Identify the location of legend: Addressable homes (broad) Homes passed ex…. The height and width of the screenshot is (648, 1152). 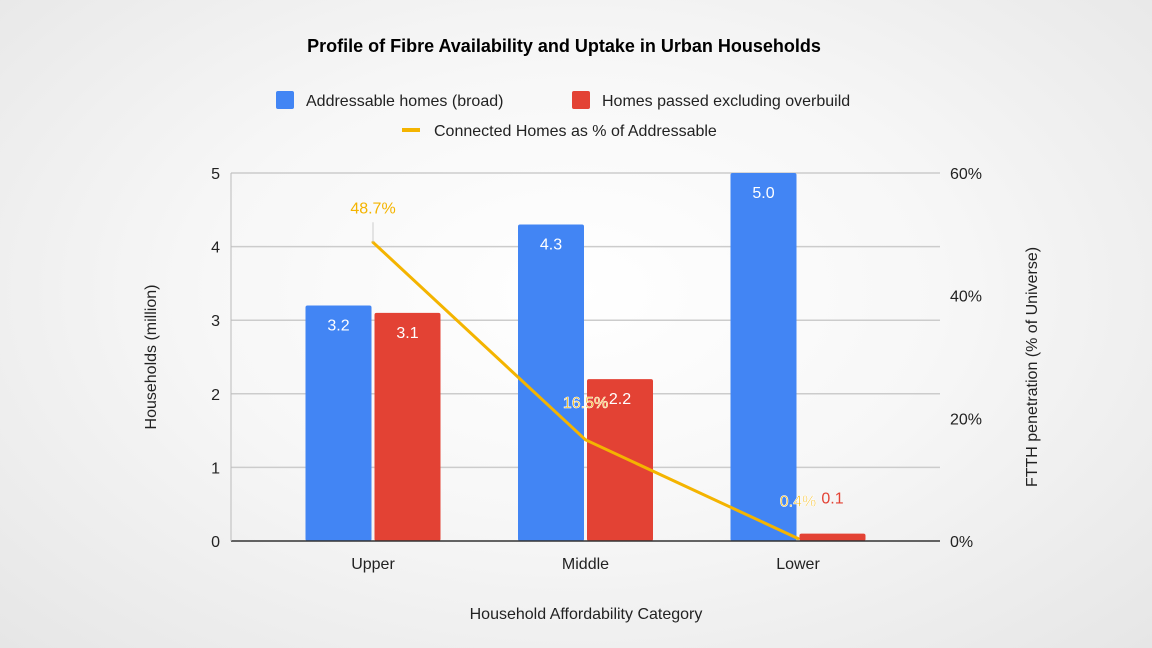
(563, 115).